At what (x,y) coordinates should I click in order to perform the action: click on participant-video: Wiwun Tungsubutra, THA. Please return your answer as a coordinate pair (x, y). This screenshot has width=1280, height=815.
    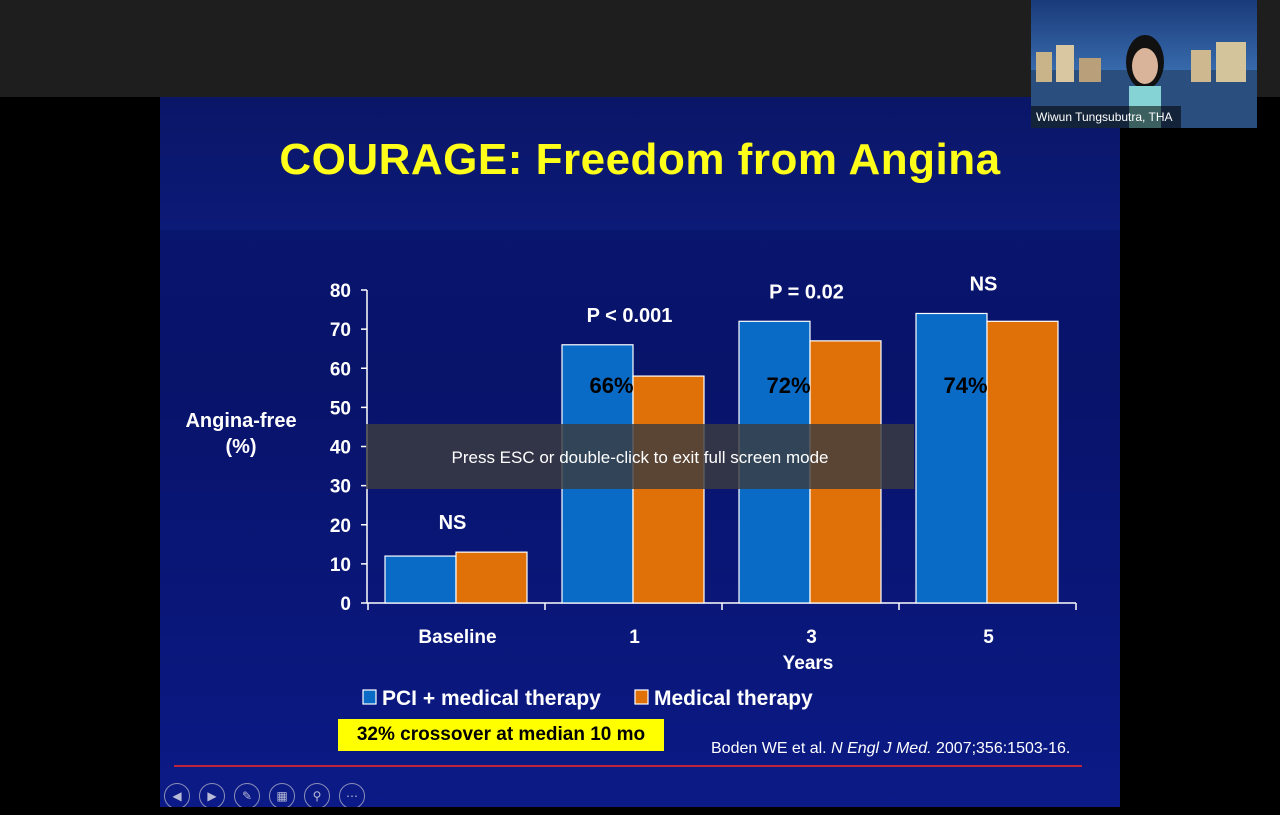
    Looking at the image, I should click on (1144, 64).